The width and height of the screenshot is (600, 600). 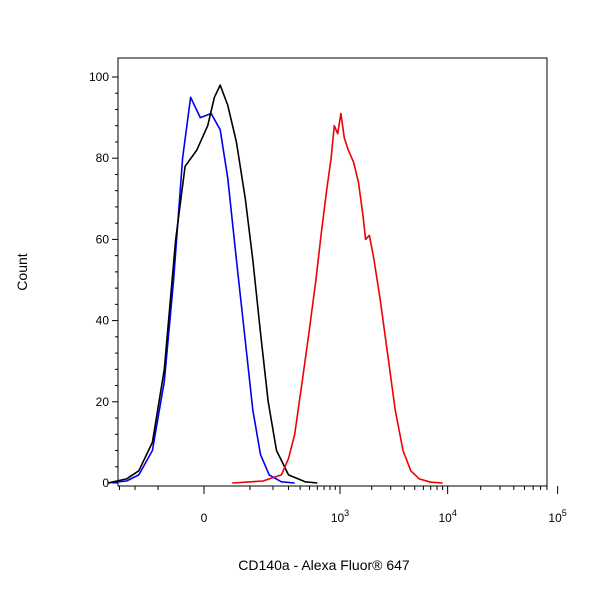 I want to click on y-axis: 0 20 40 60 80 100, so click(x=103, y=280).